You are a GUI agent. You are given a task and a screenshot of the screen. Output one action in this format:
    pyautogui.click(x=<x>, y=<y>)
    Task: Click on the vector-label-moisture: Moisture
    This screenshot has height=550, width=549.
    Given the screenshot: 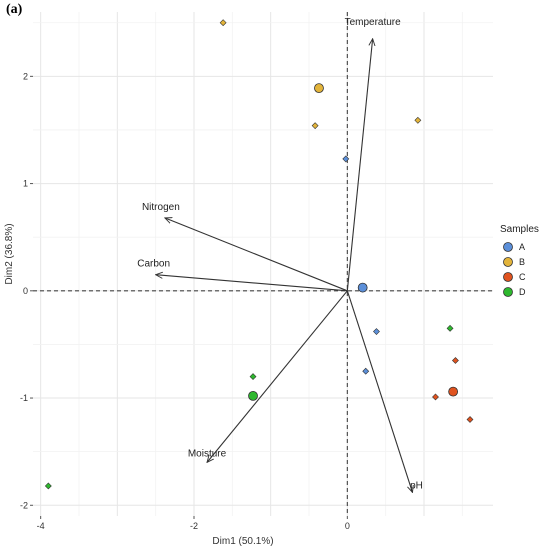 What is the action you would take?
    pyautogui.click(x=207, y=453)
    